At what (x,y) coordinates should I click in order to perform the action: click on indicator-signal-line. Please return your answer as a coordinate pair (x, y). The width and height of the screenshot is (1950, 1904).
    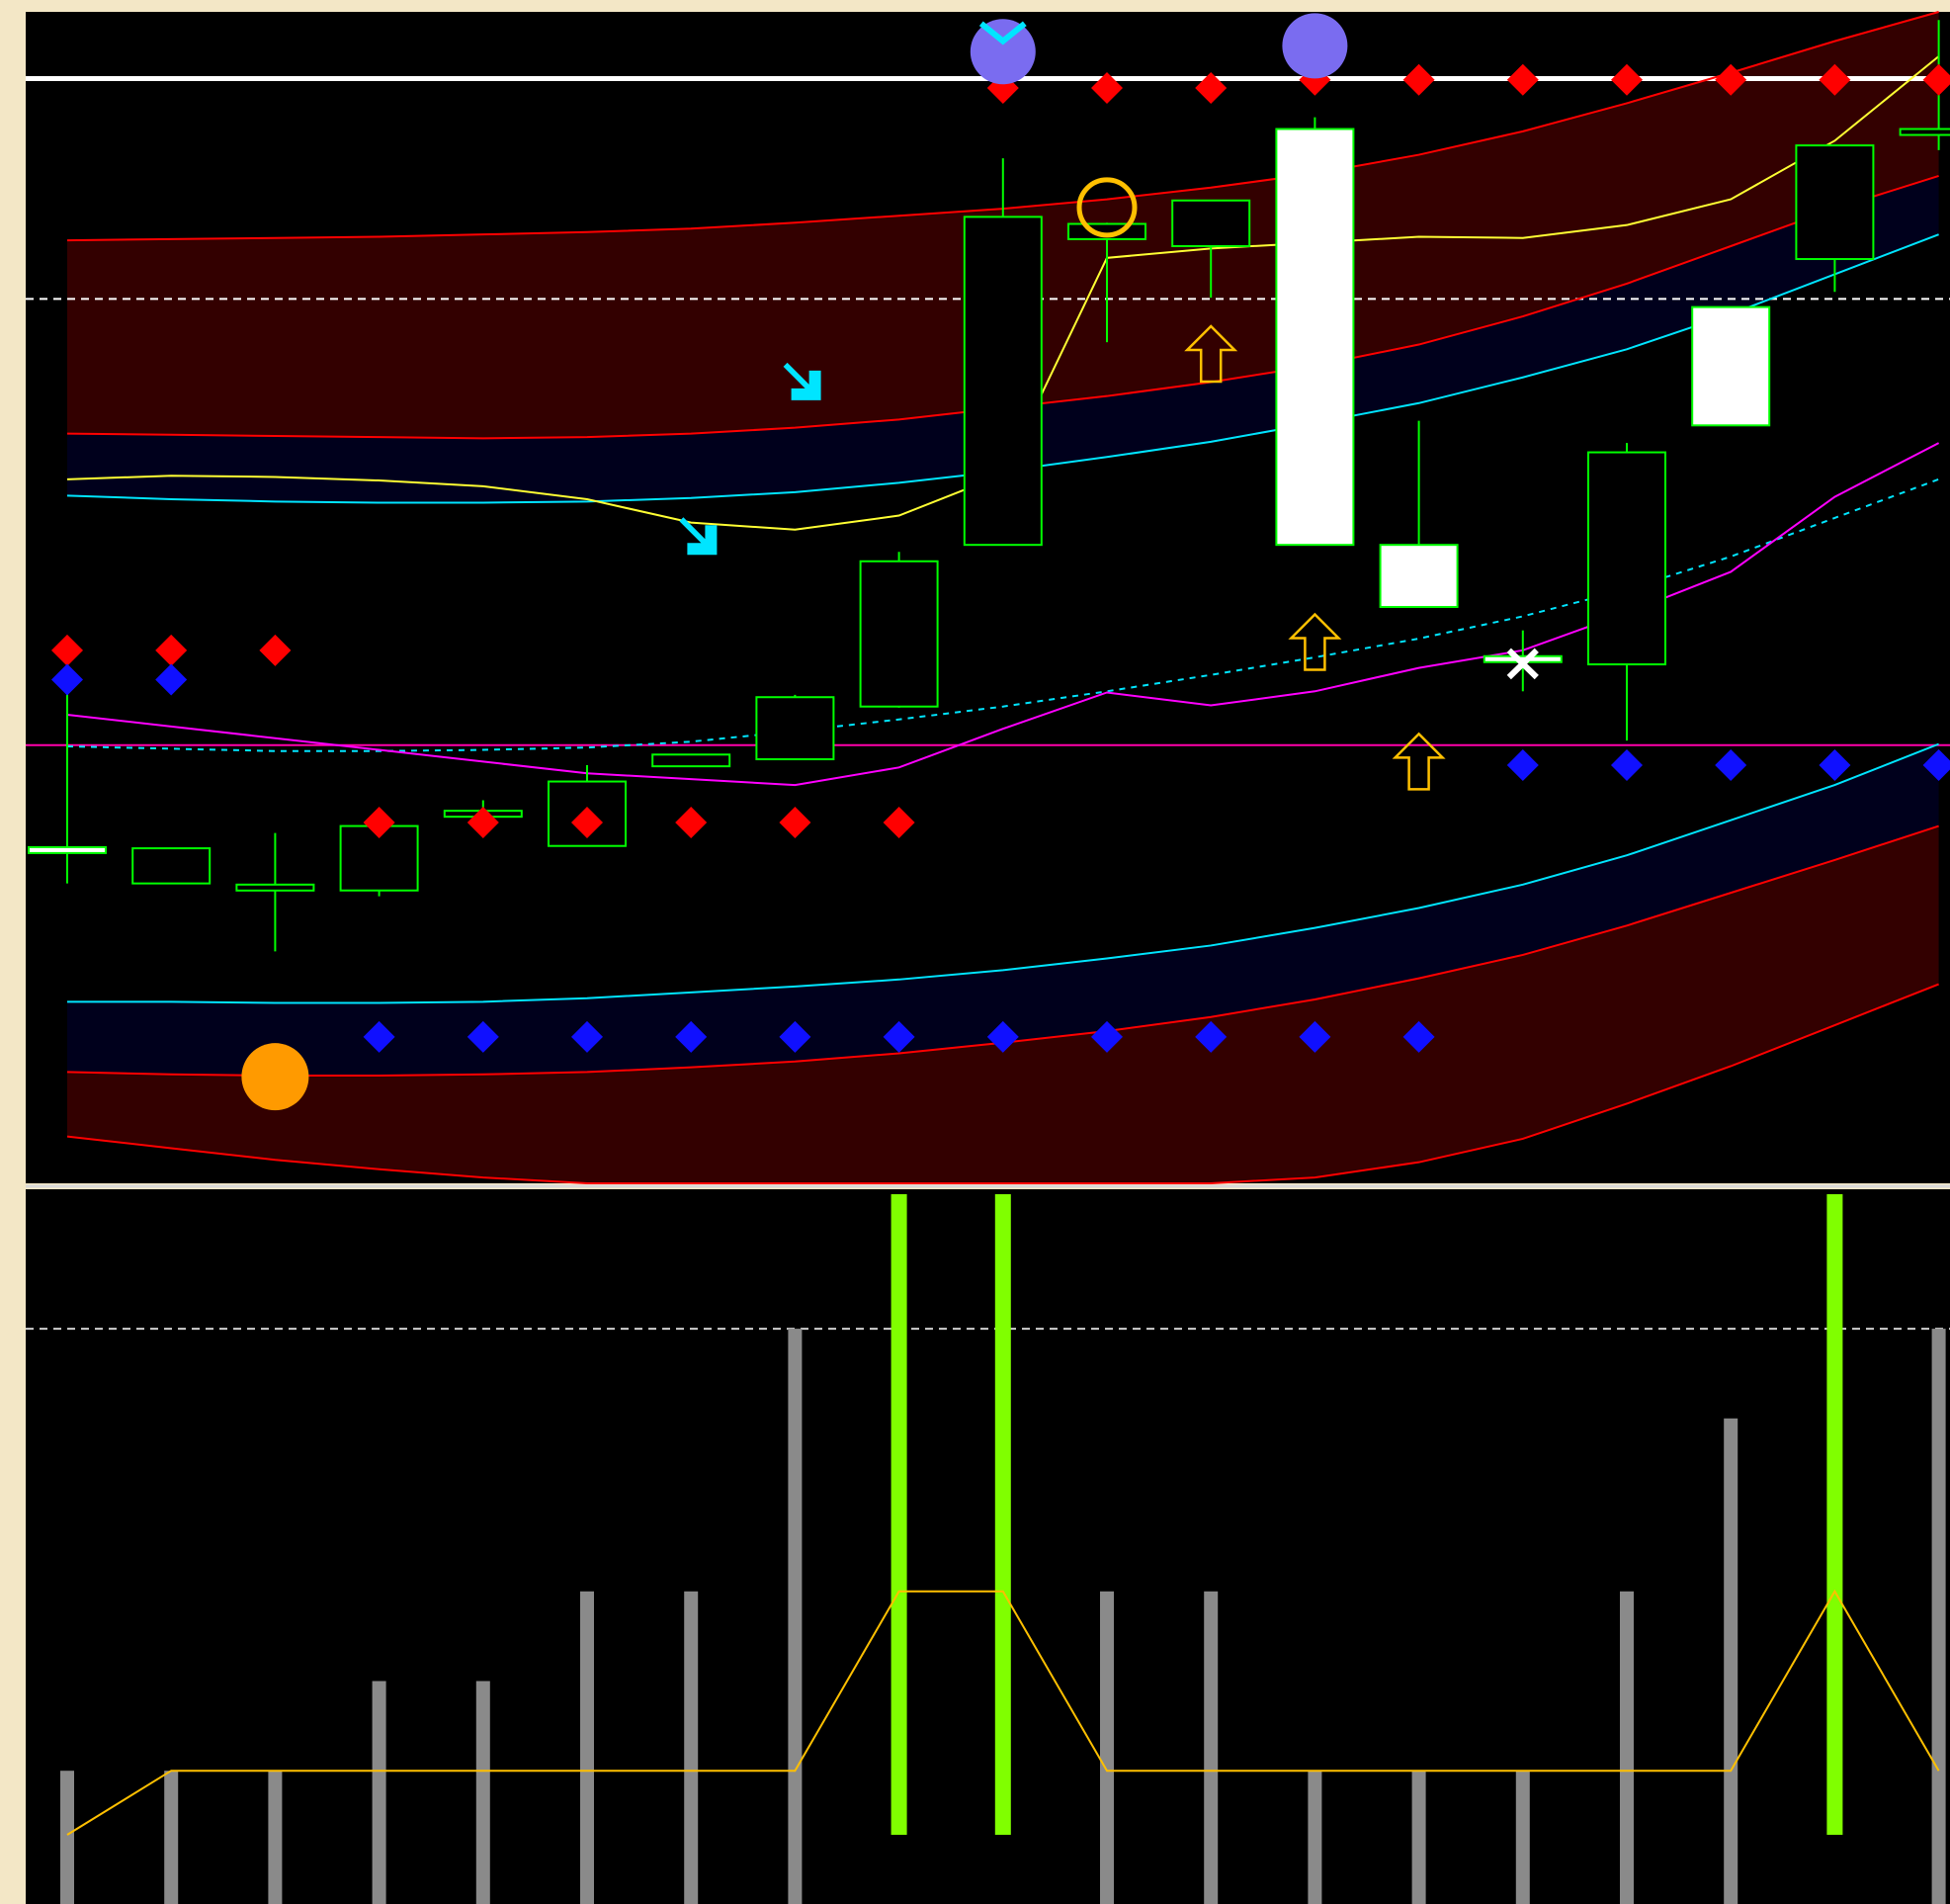
    Looking at the image, I should click on (1003, 1712).